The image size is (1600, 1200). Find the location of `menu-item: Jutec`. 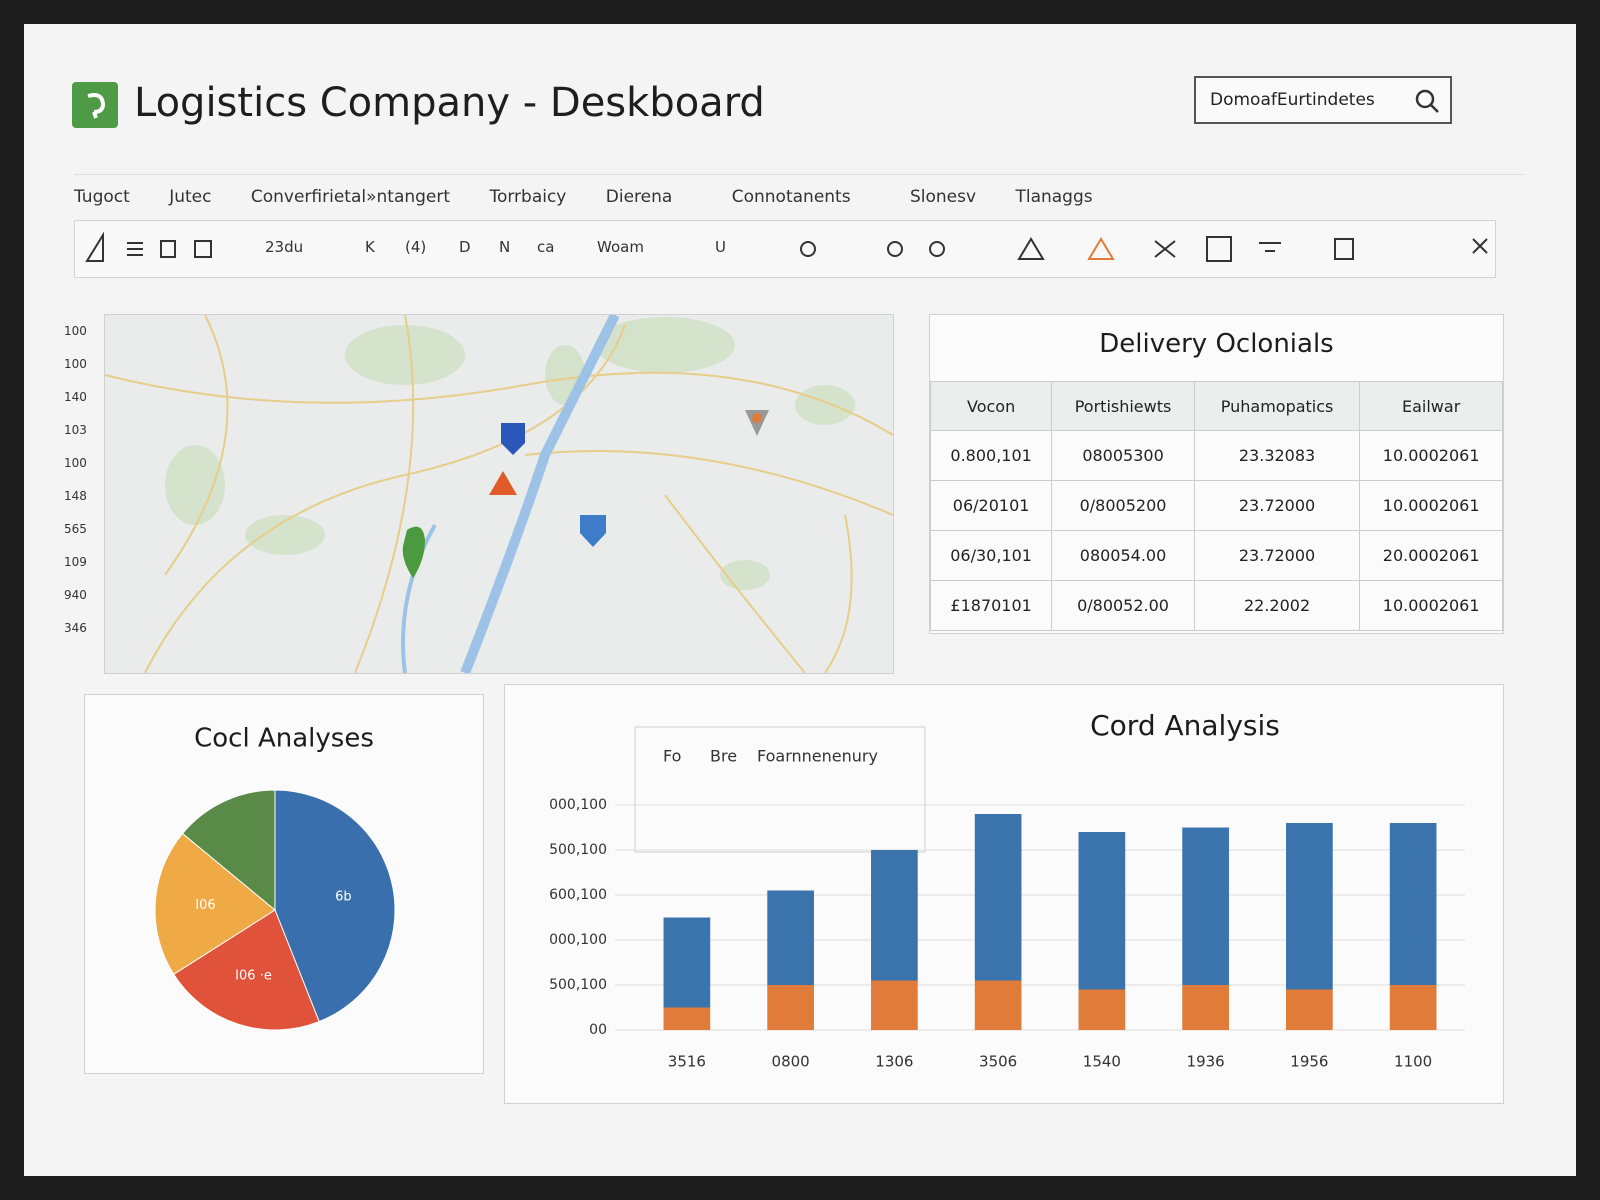

menu-item: Jutec is located at coordinates (190, 197).